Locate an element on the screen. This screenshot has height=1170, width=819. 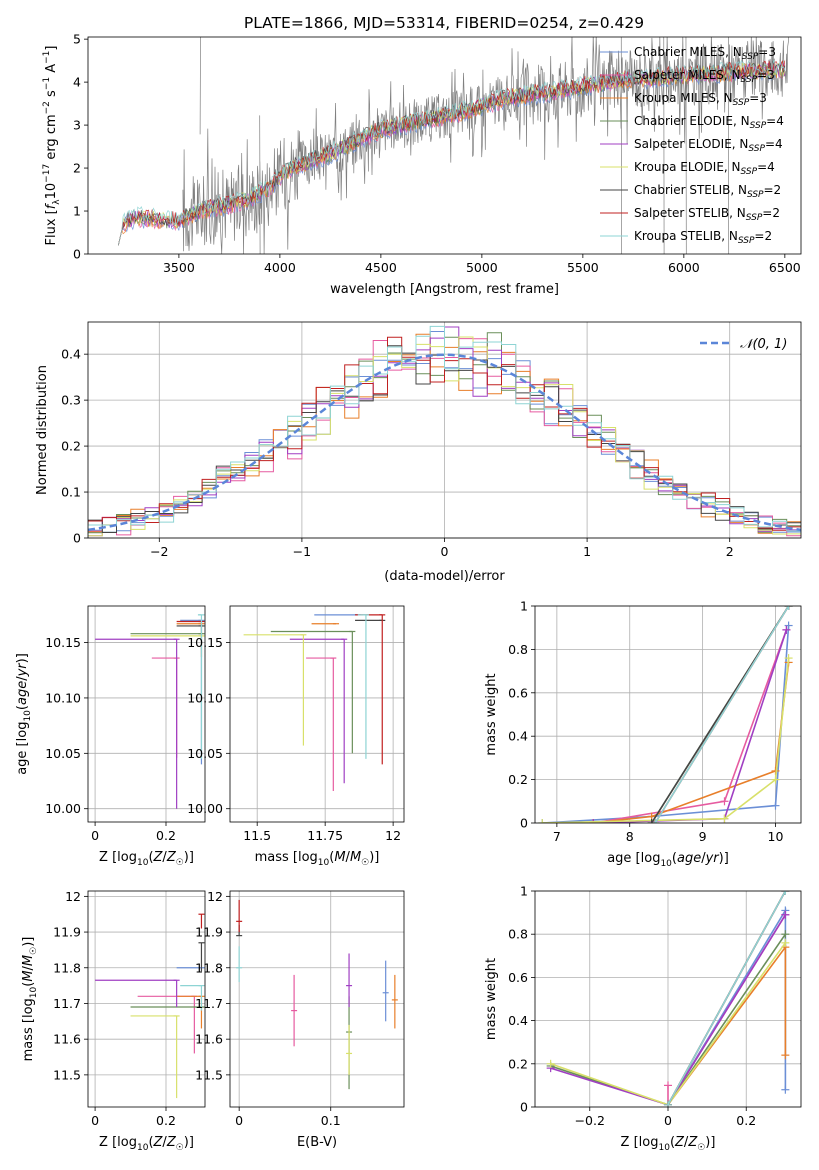
grid-mass_vs_Z is located at coordinates (146, 999).